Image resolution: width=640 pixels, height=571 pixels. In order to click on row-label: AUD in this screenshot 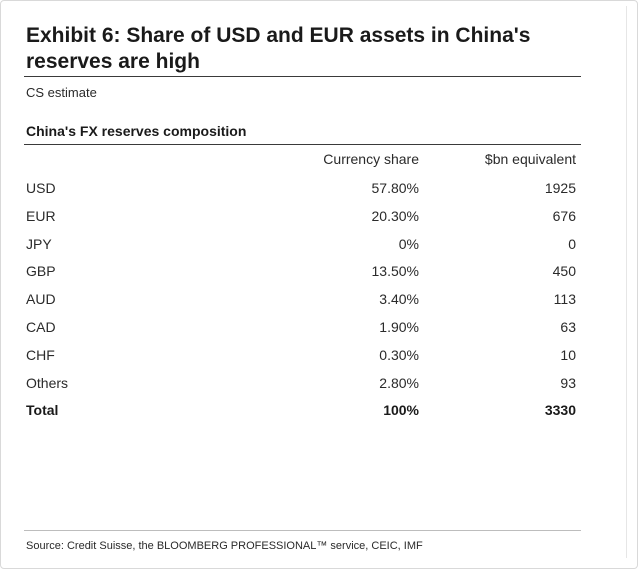, I will do `click(41, 299)`.